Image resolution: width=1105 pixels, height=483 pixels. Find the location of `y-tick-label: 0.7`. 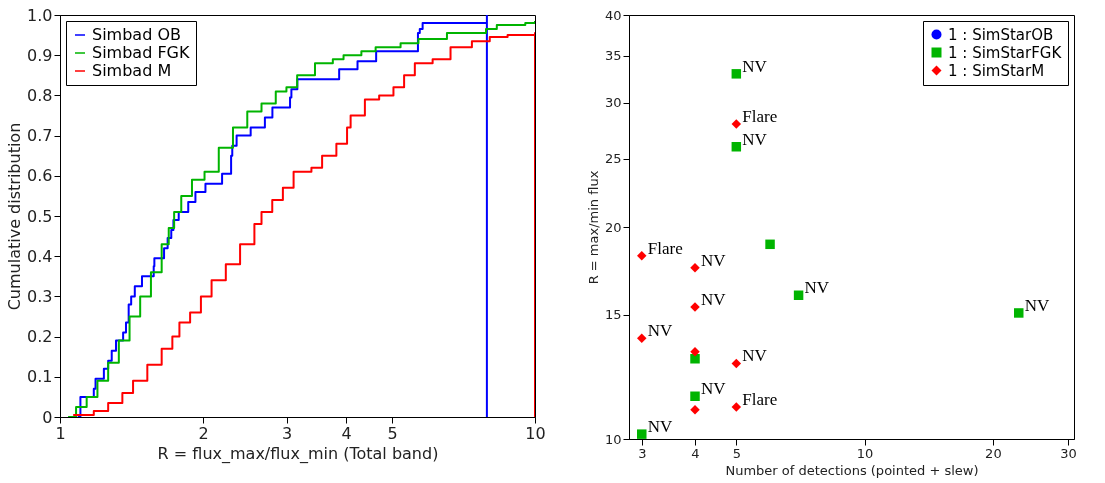

y-tick-label: 0.7 is located at coordinates (40, 136).